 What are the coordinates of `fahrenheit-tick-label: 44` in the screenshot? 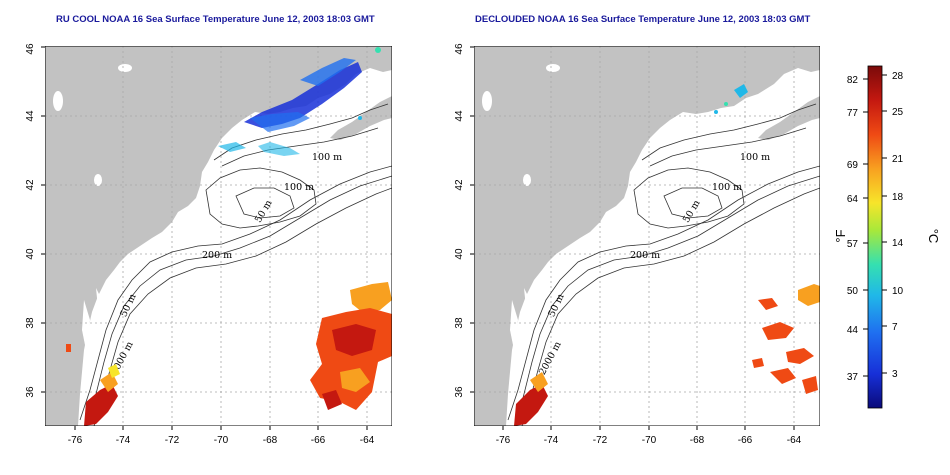 It's located at (853, 330).